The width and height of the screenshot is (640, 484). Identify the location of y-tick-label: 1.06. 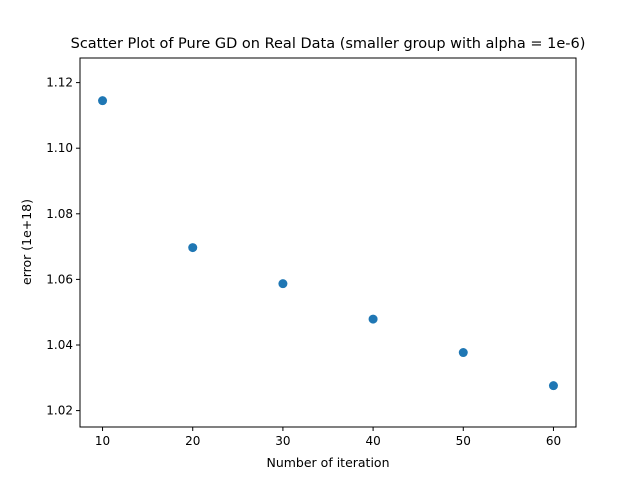
(59, 279).